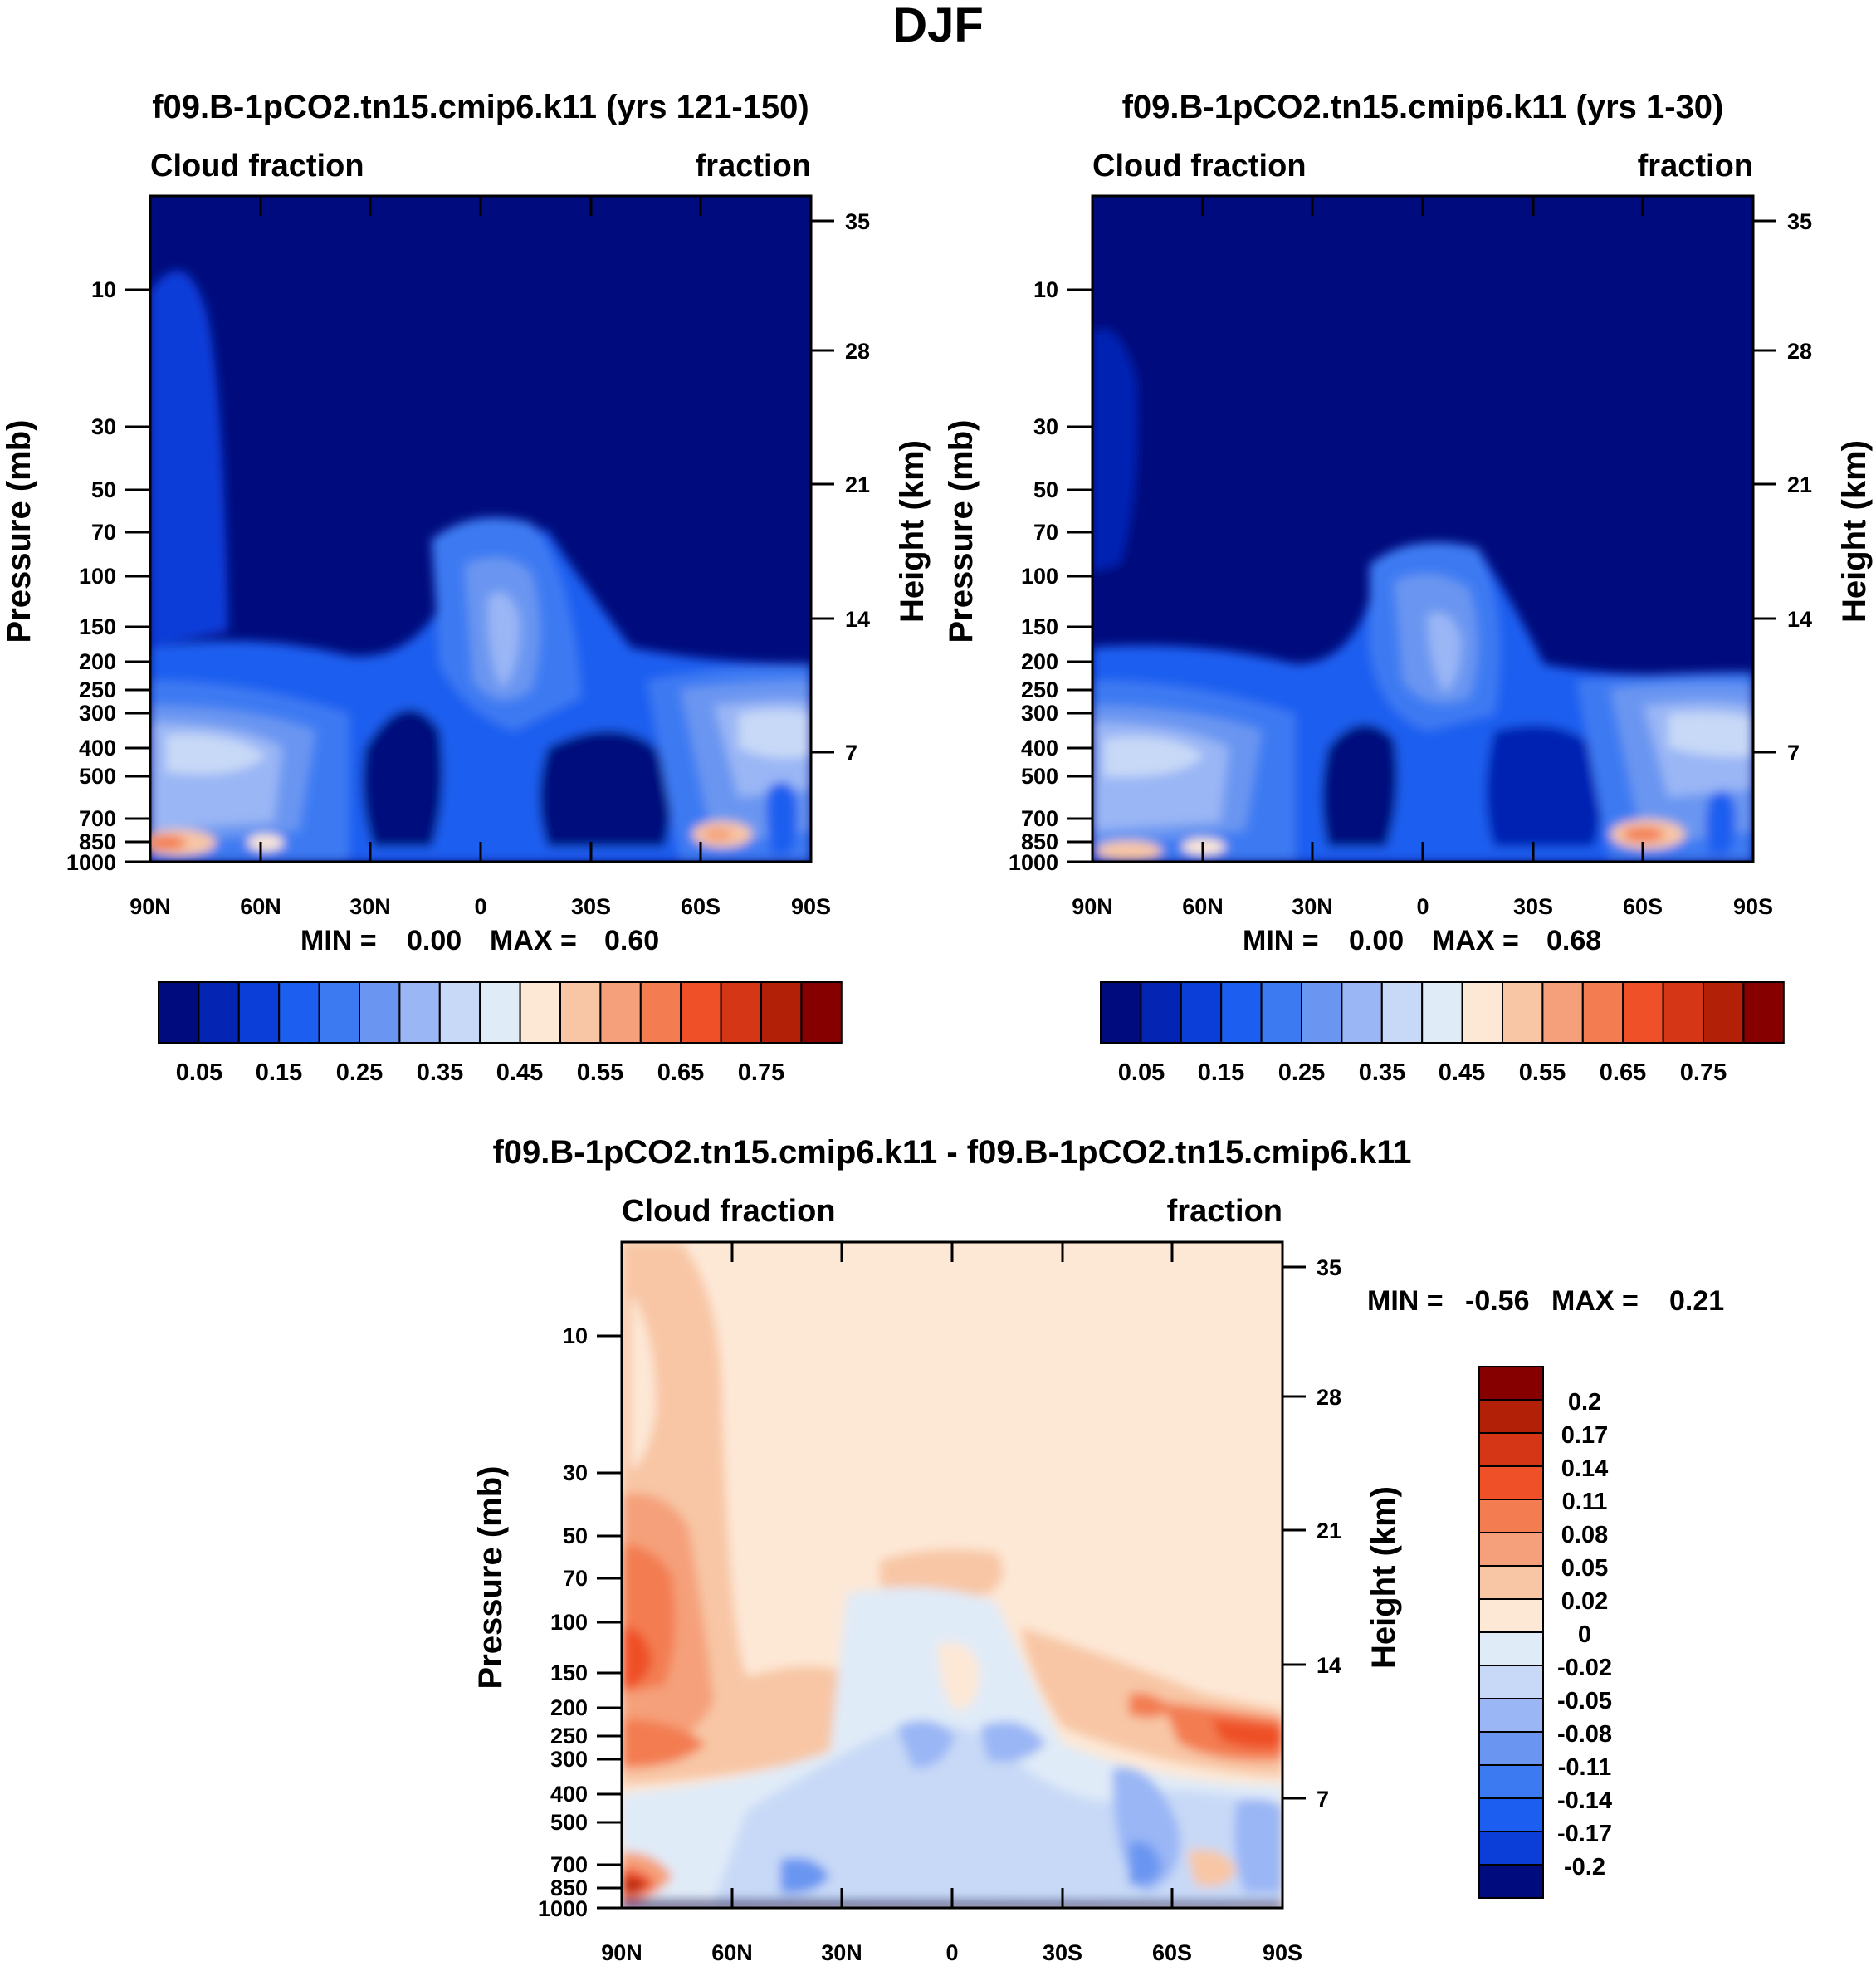 This screenshot has height=1966, width=1876. Describe the element at coordinates (97, 842) in the screenshot. I see `ytick-label: 850` at that location.